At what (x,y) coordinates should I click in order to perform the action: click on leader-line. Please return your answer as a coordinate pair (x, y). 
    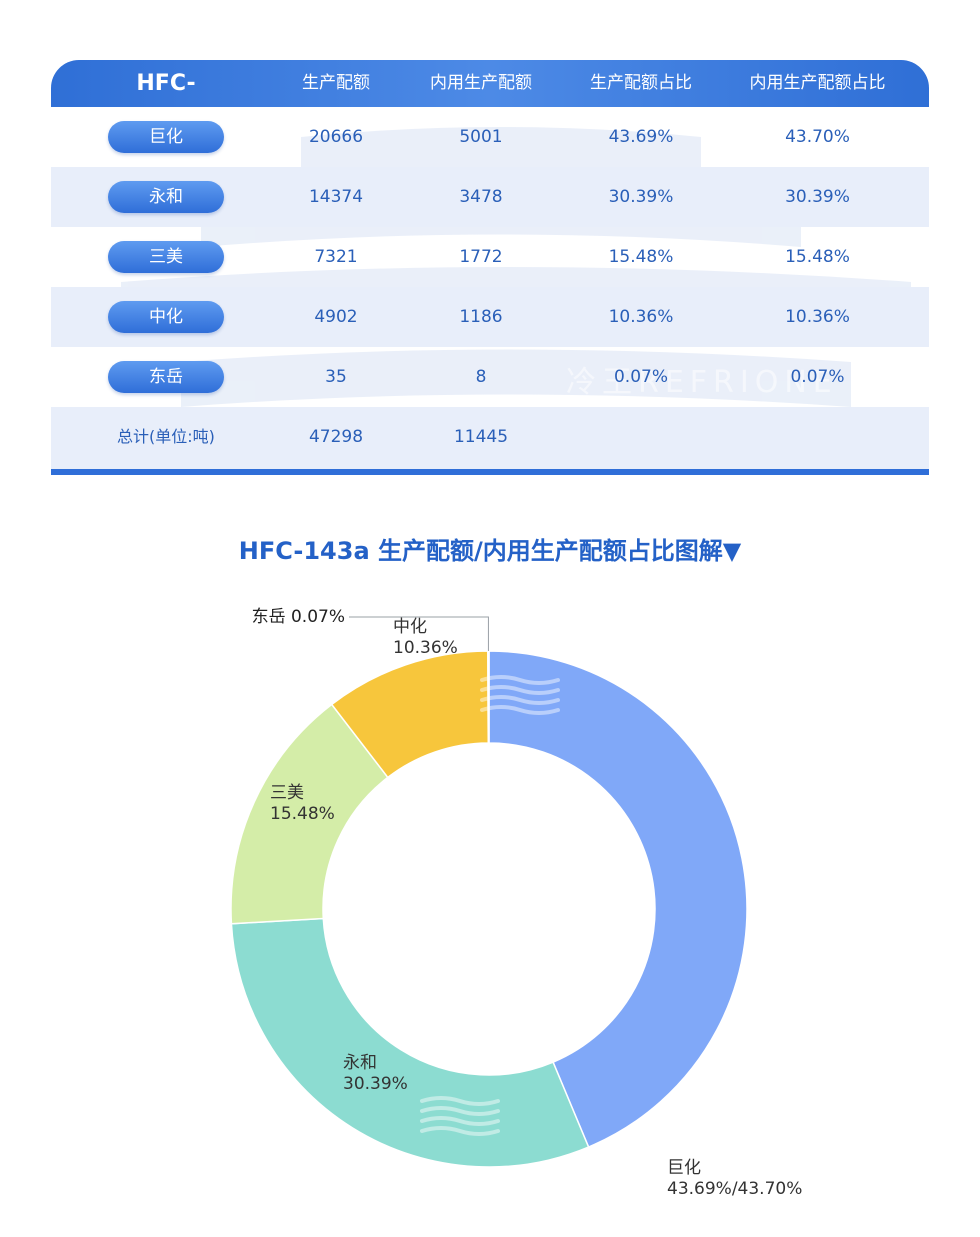
    Looking at the image, I should click on (419, 634).